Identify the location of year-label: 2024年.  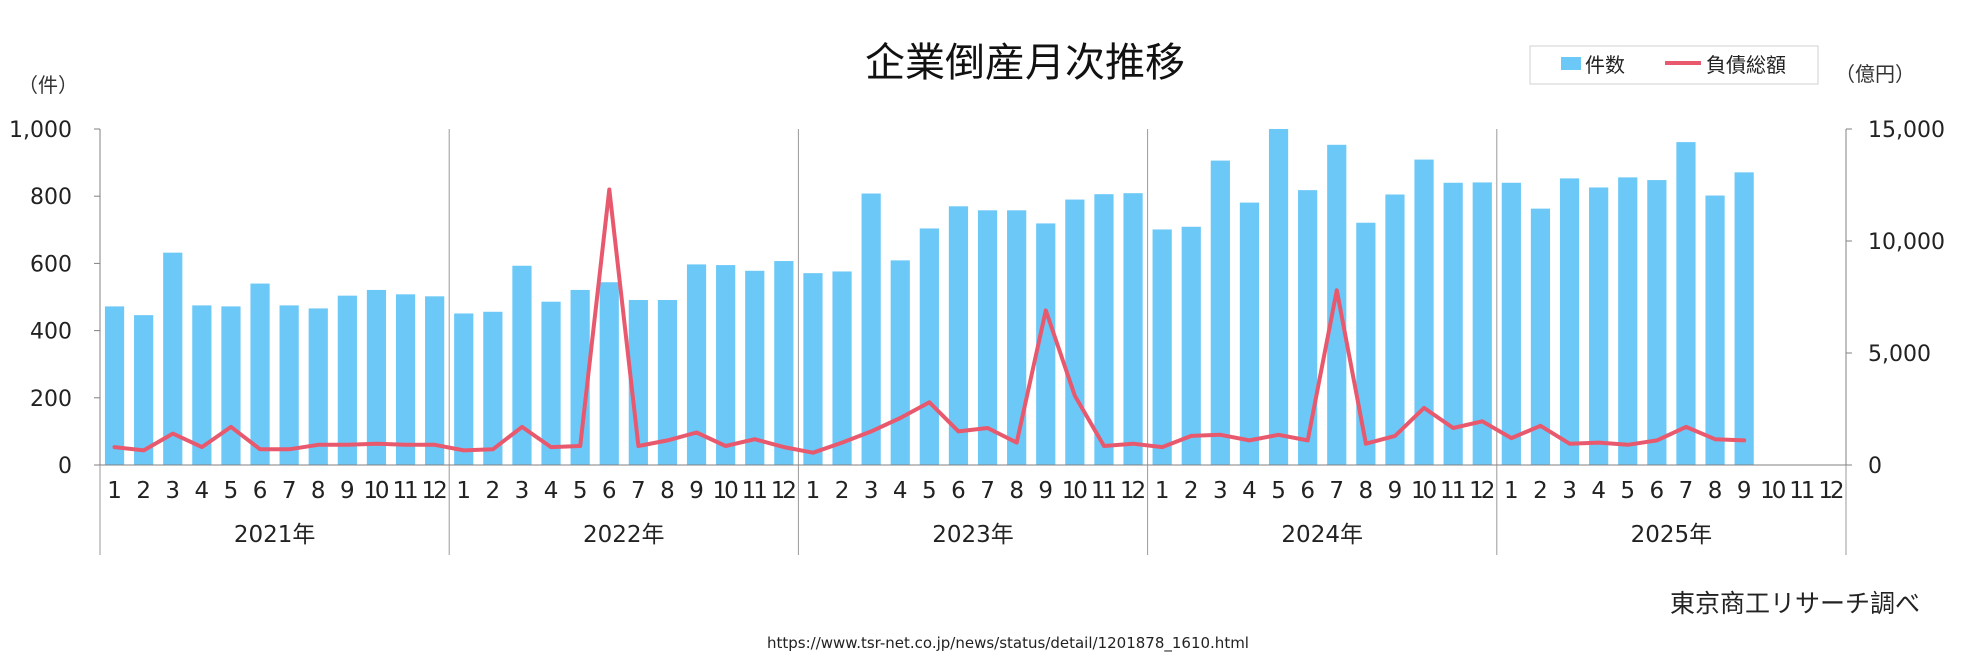
(1322, 535).